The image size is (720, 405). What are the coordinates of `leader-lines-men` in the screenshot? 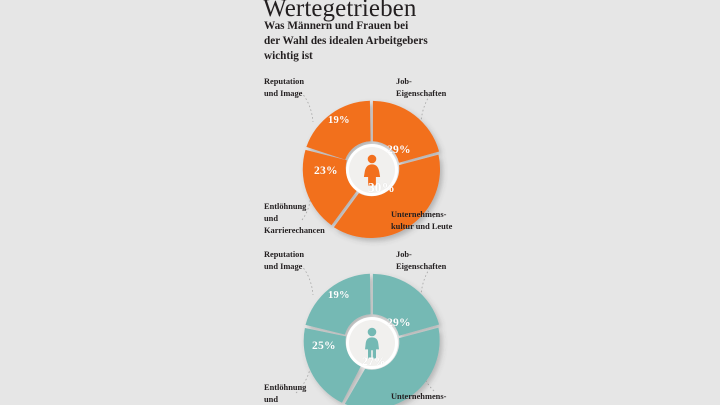 It's located at (365, 329).